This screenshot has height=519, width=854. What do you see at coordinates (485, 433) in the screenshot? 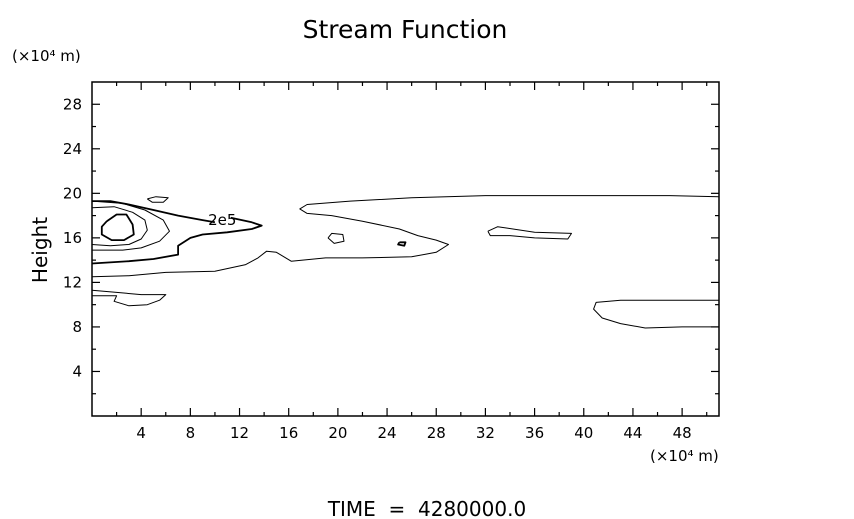
I see `x-tick-label: 32` at bounding box center [485, 433].